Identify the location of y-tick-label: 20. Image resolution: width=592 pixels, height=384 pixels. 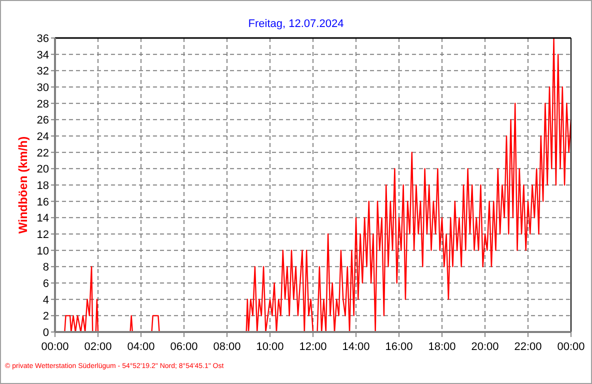
(42, 170).